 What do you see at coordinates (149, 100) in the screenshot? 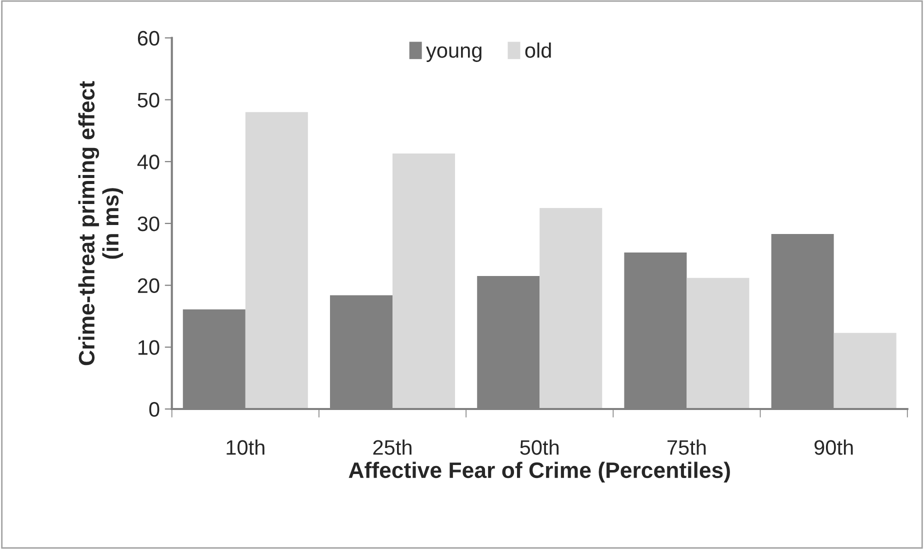
I see `y-tick-label: 50` at bounding box center [149, 100].